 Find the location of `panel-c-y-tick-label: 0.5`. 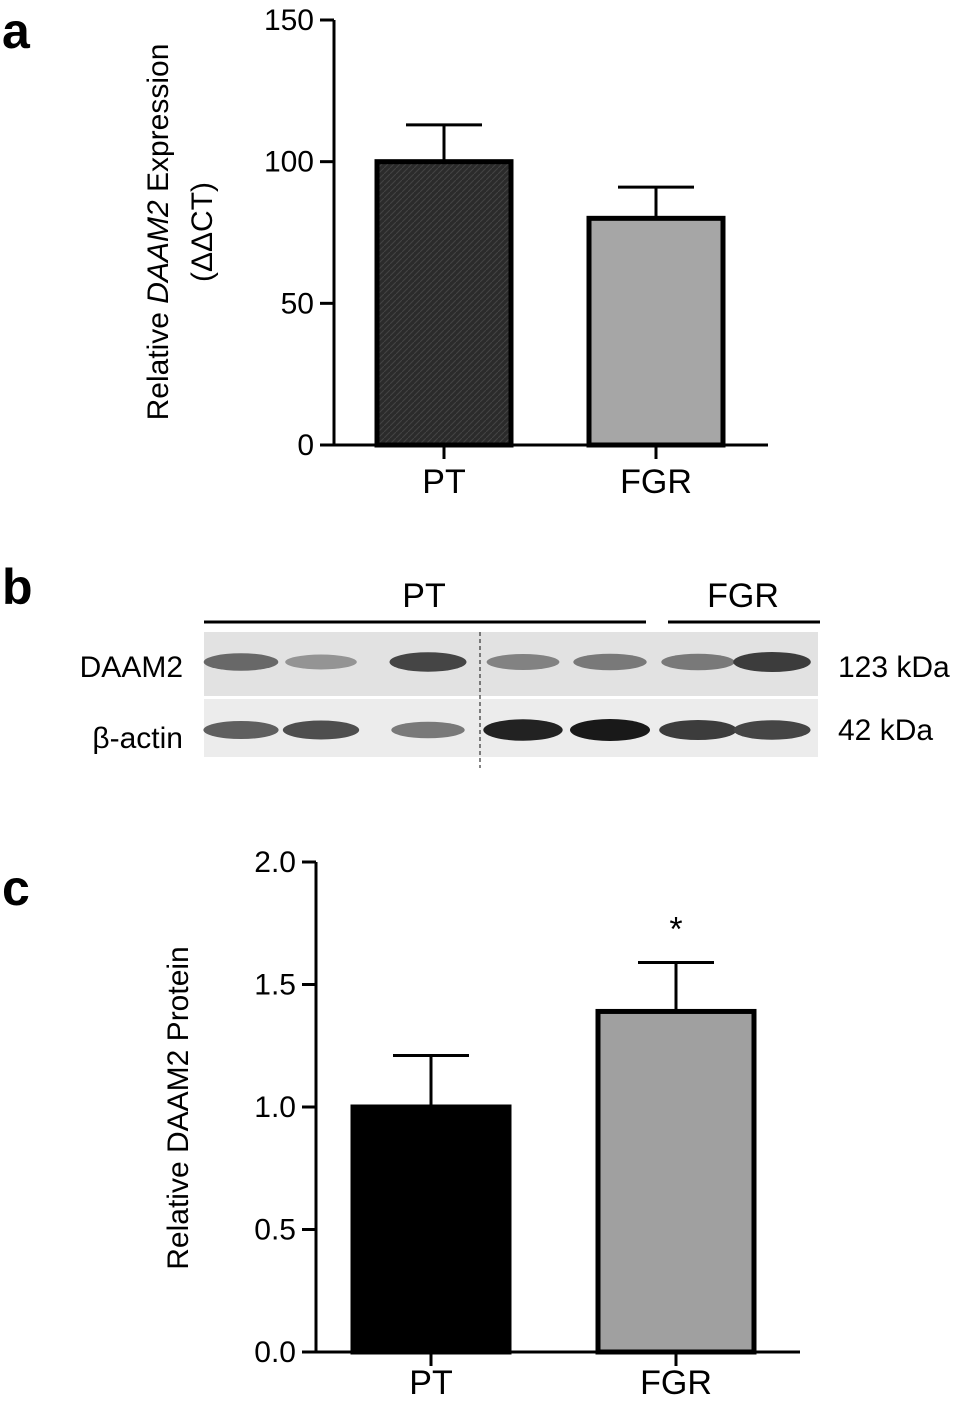

panel-c-y-tick-label: 0.5 is located at coordinates (275, 1230).